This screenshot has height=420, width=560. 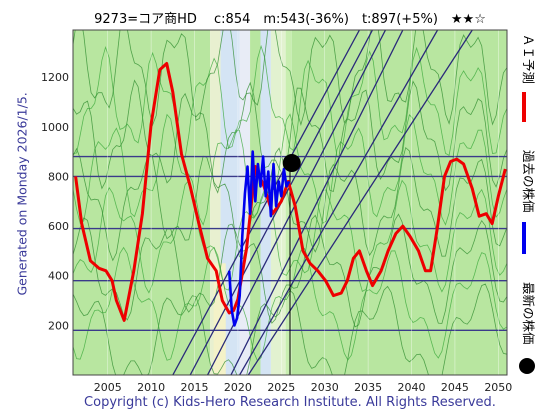 What do you see at coordinates (58, 325) in the screenshot?
I see `y-tick-label: 200` at bounding box center [58, 325].